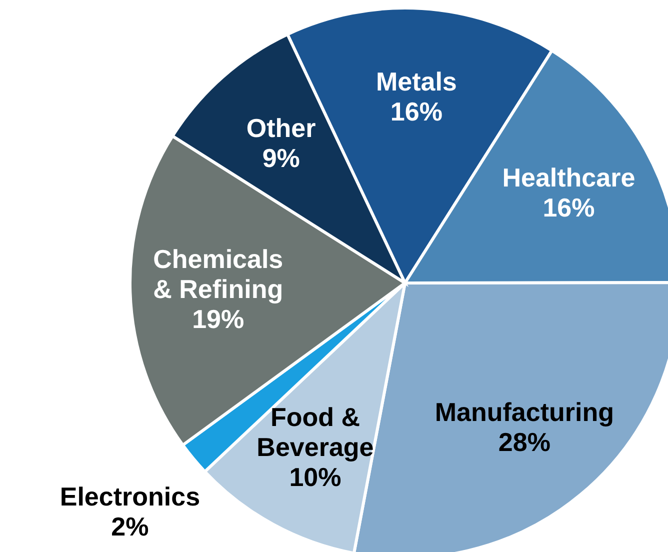 This screenshot has height=552, width=668. What do you see at coordinates (416, 81) in the screenshot?
I see `slice-label: Metals` at bounding box center [416, 81].